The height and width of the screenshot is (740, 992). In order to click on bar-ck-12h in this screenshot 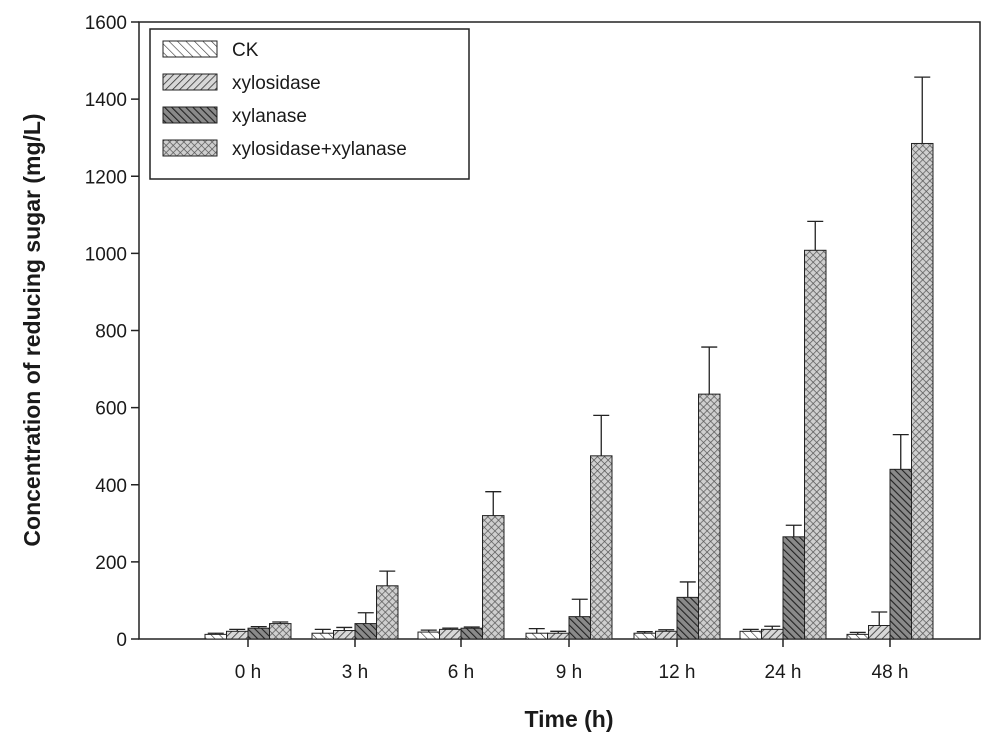, I will do `click(644, 636)`.